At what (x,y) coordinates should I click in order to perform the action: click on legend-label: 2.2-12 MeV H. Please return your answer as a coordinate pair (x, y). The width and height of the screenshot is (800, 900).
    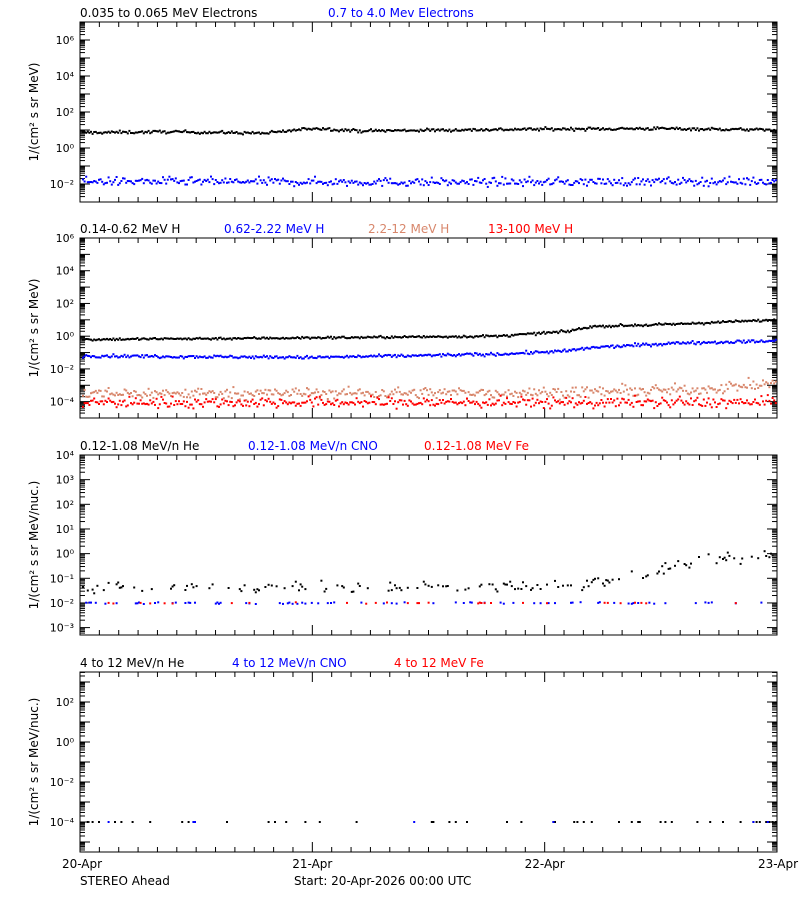
    Looking at the image, I should click on (408, 229).